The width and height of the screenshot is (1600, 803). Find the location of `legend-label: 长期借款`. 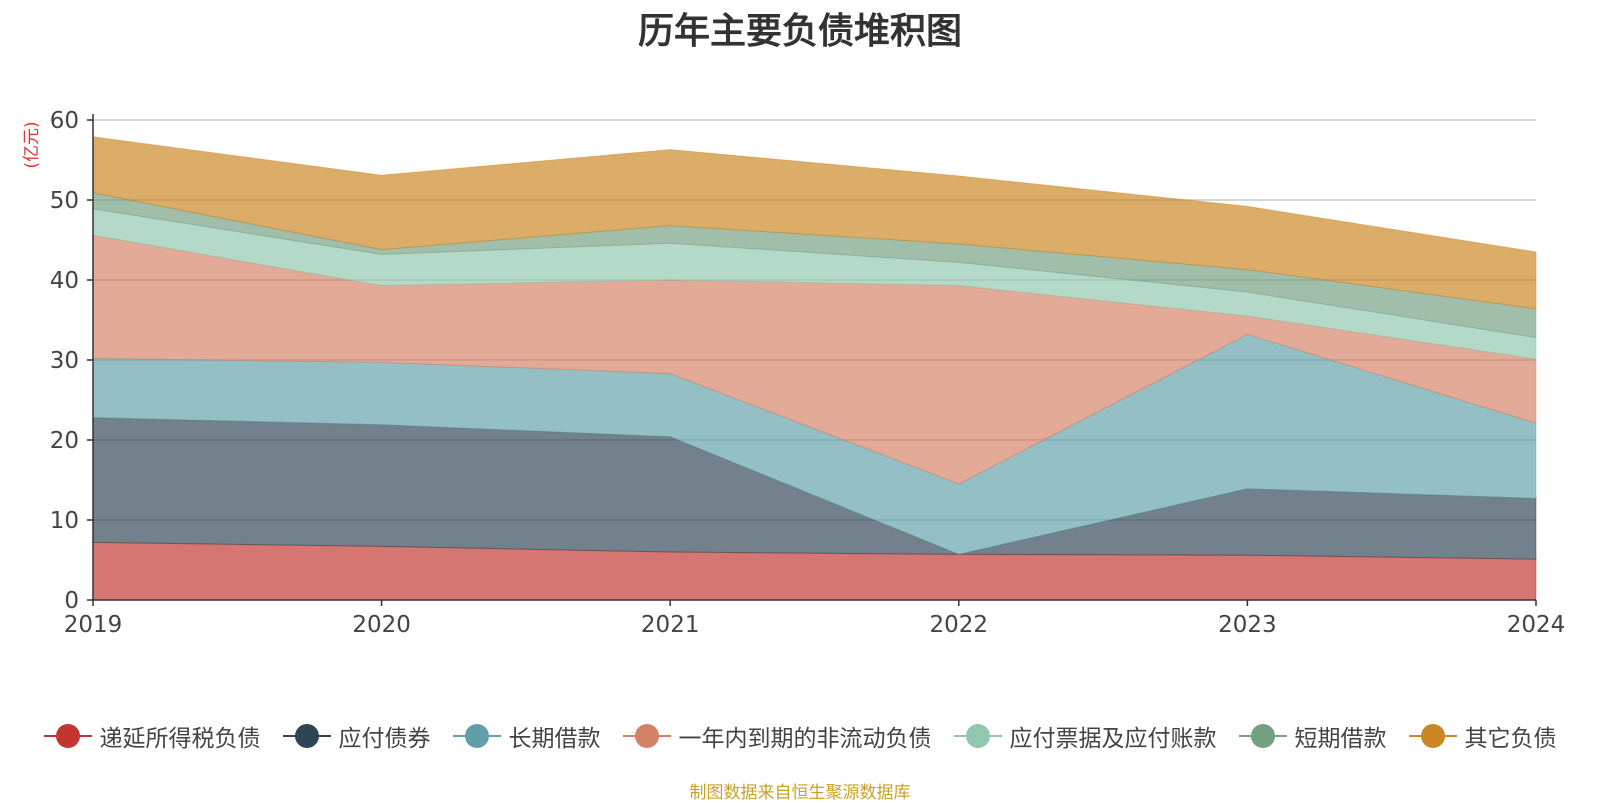

legend-label: 长期借款 is located at coordinates (554, 739).